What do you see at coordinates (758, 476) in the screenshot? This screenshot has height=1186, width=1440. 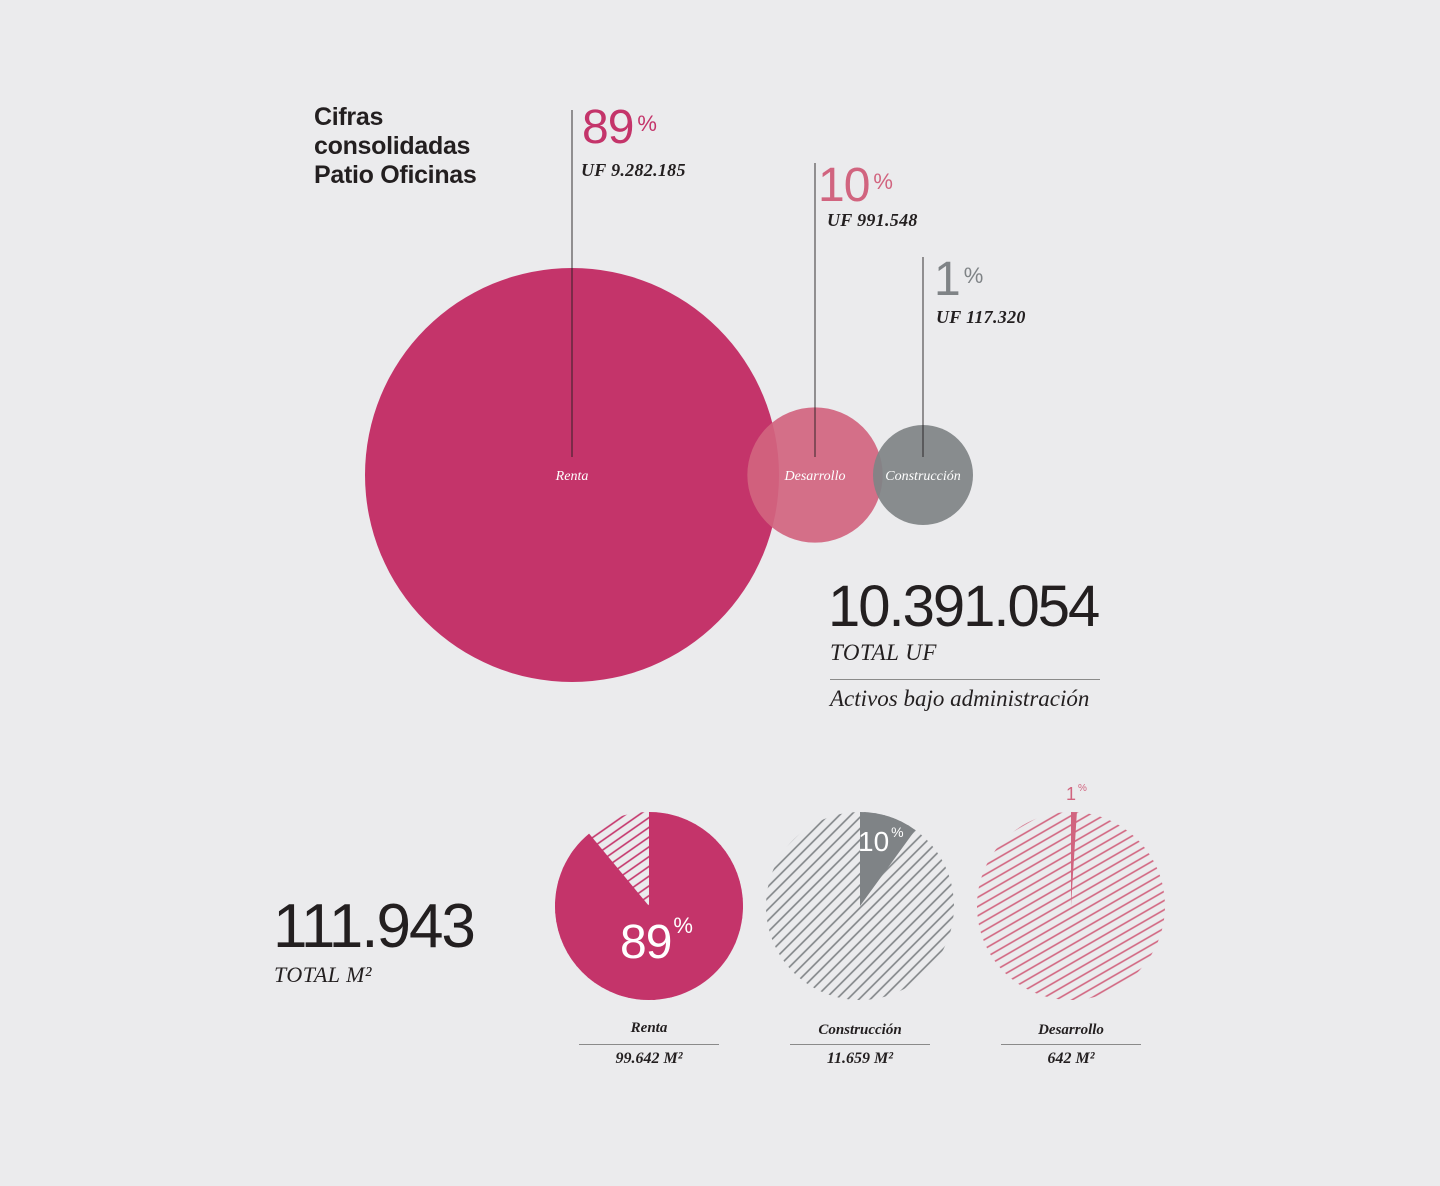 I see `bubble-labels: Renta Desarrollo Construcción` at bounding box center [758, 476].